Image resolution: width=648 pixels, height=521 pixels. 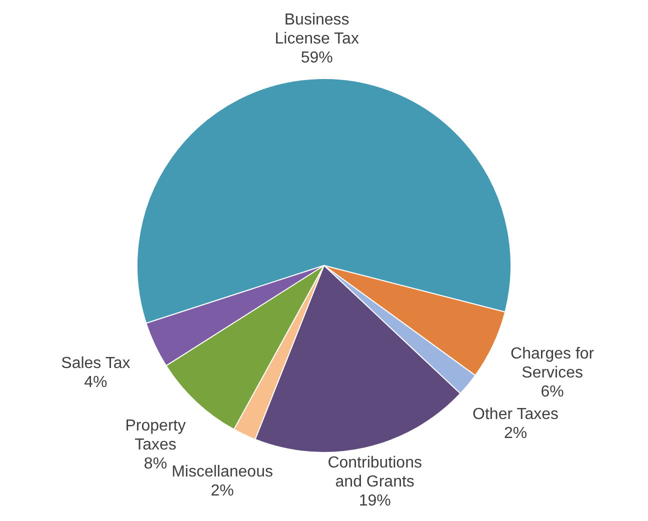 What do you see at coordinates (96, 382) in the screenshot?
I see `data-label: 4%` at bounding box center [96, 382].